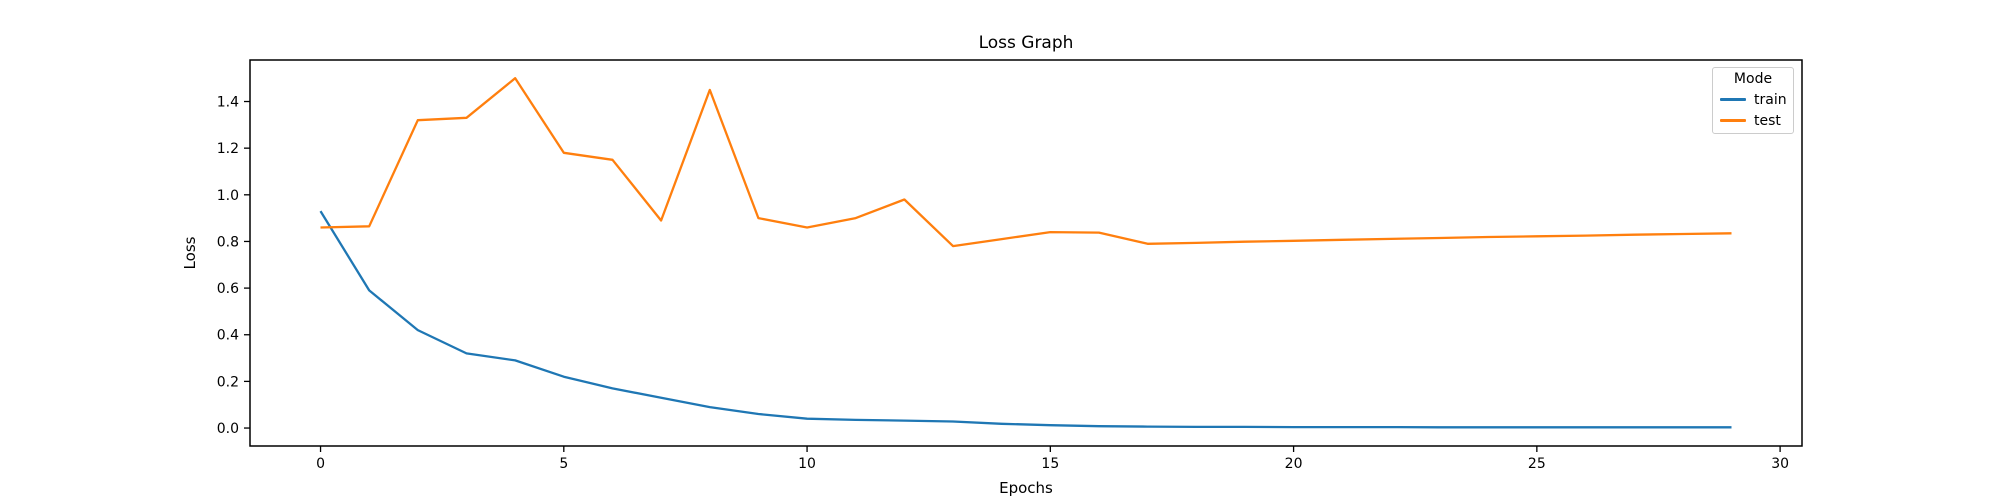 This screenshot has width=2000, height=500. What do you see at coordinates (1026, 488) in the screenshot?
I see `x-axis-label: Epochs` at bounding box center [1026, 488].